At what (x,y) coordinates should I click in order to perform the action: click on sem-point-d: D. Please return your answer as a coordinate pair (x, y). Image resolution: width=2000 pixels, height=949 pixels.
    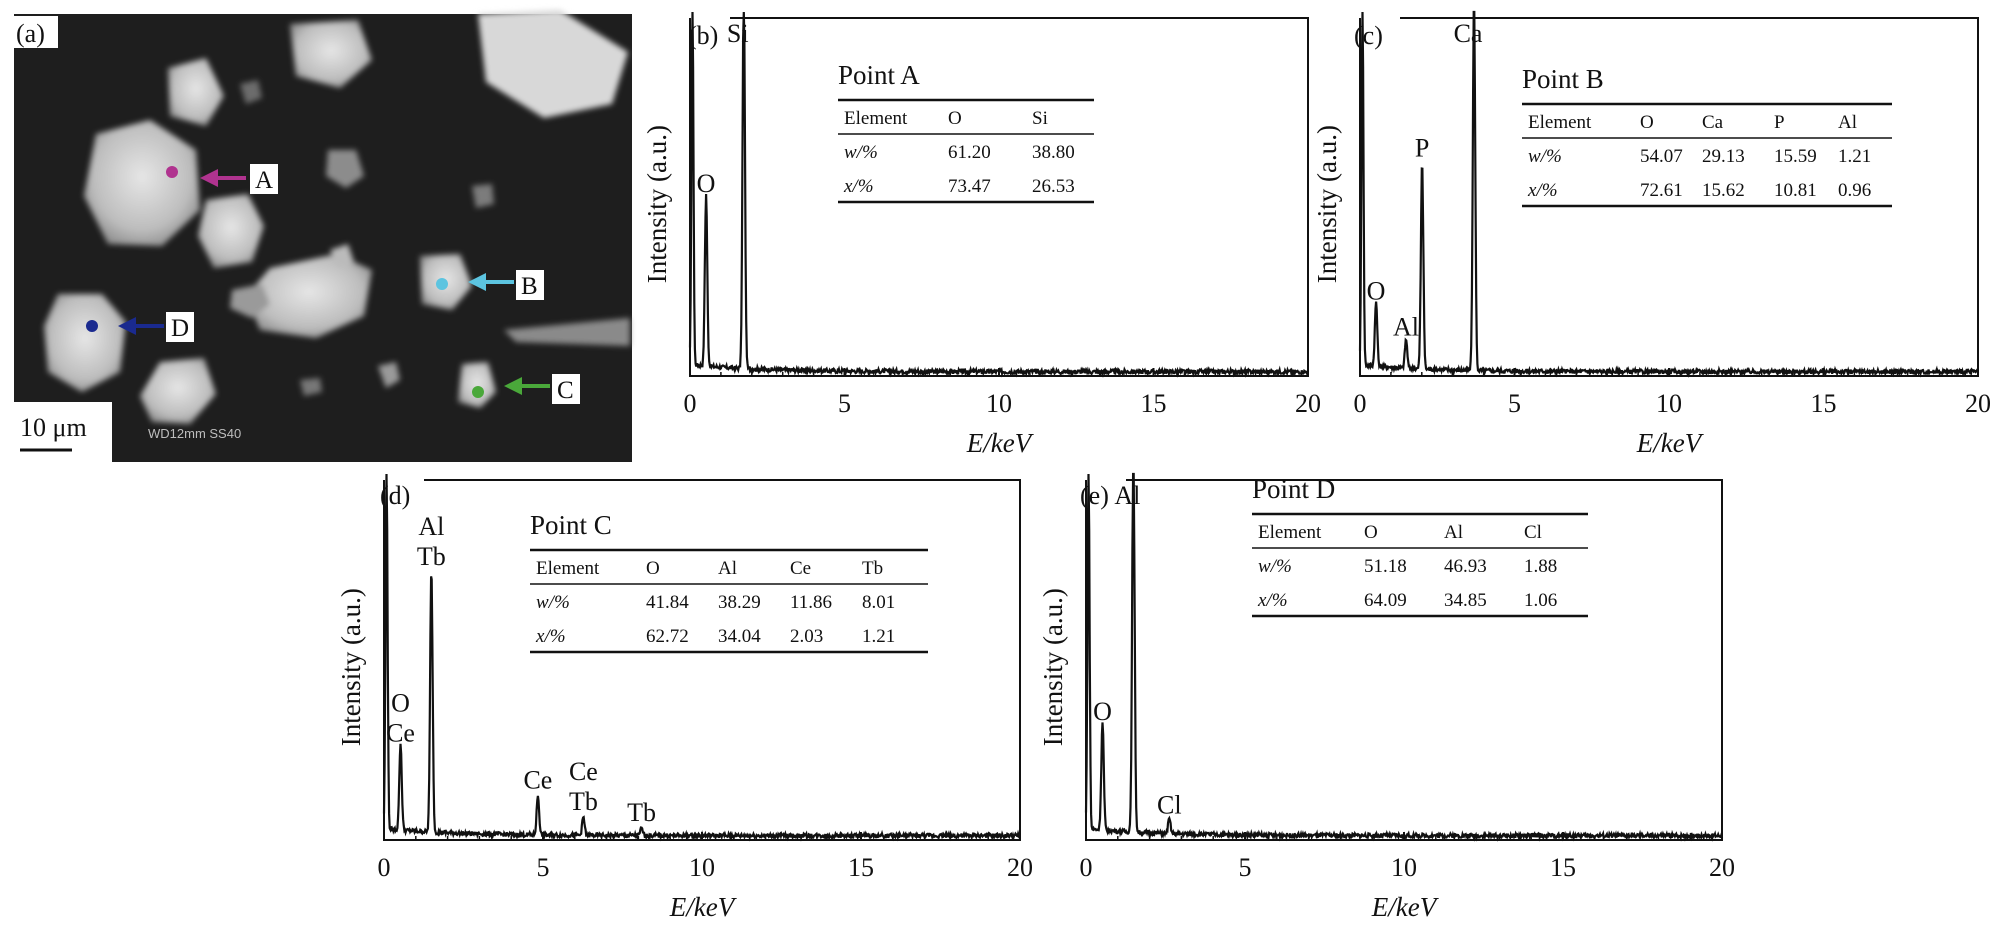
    Looking at the image, I should click on (140, 327).